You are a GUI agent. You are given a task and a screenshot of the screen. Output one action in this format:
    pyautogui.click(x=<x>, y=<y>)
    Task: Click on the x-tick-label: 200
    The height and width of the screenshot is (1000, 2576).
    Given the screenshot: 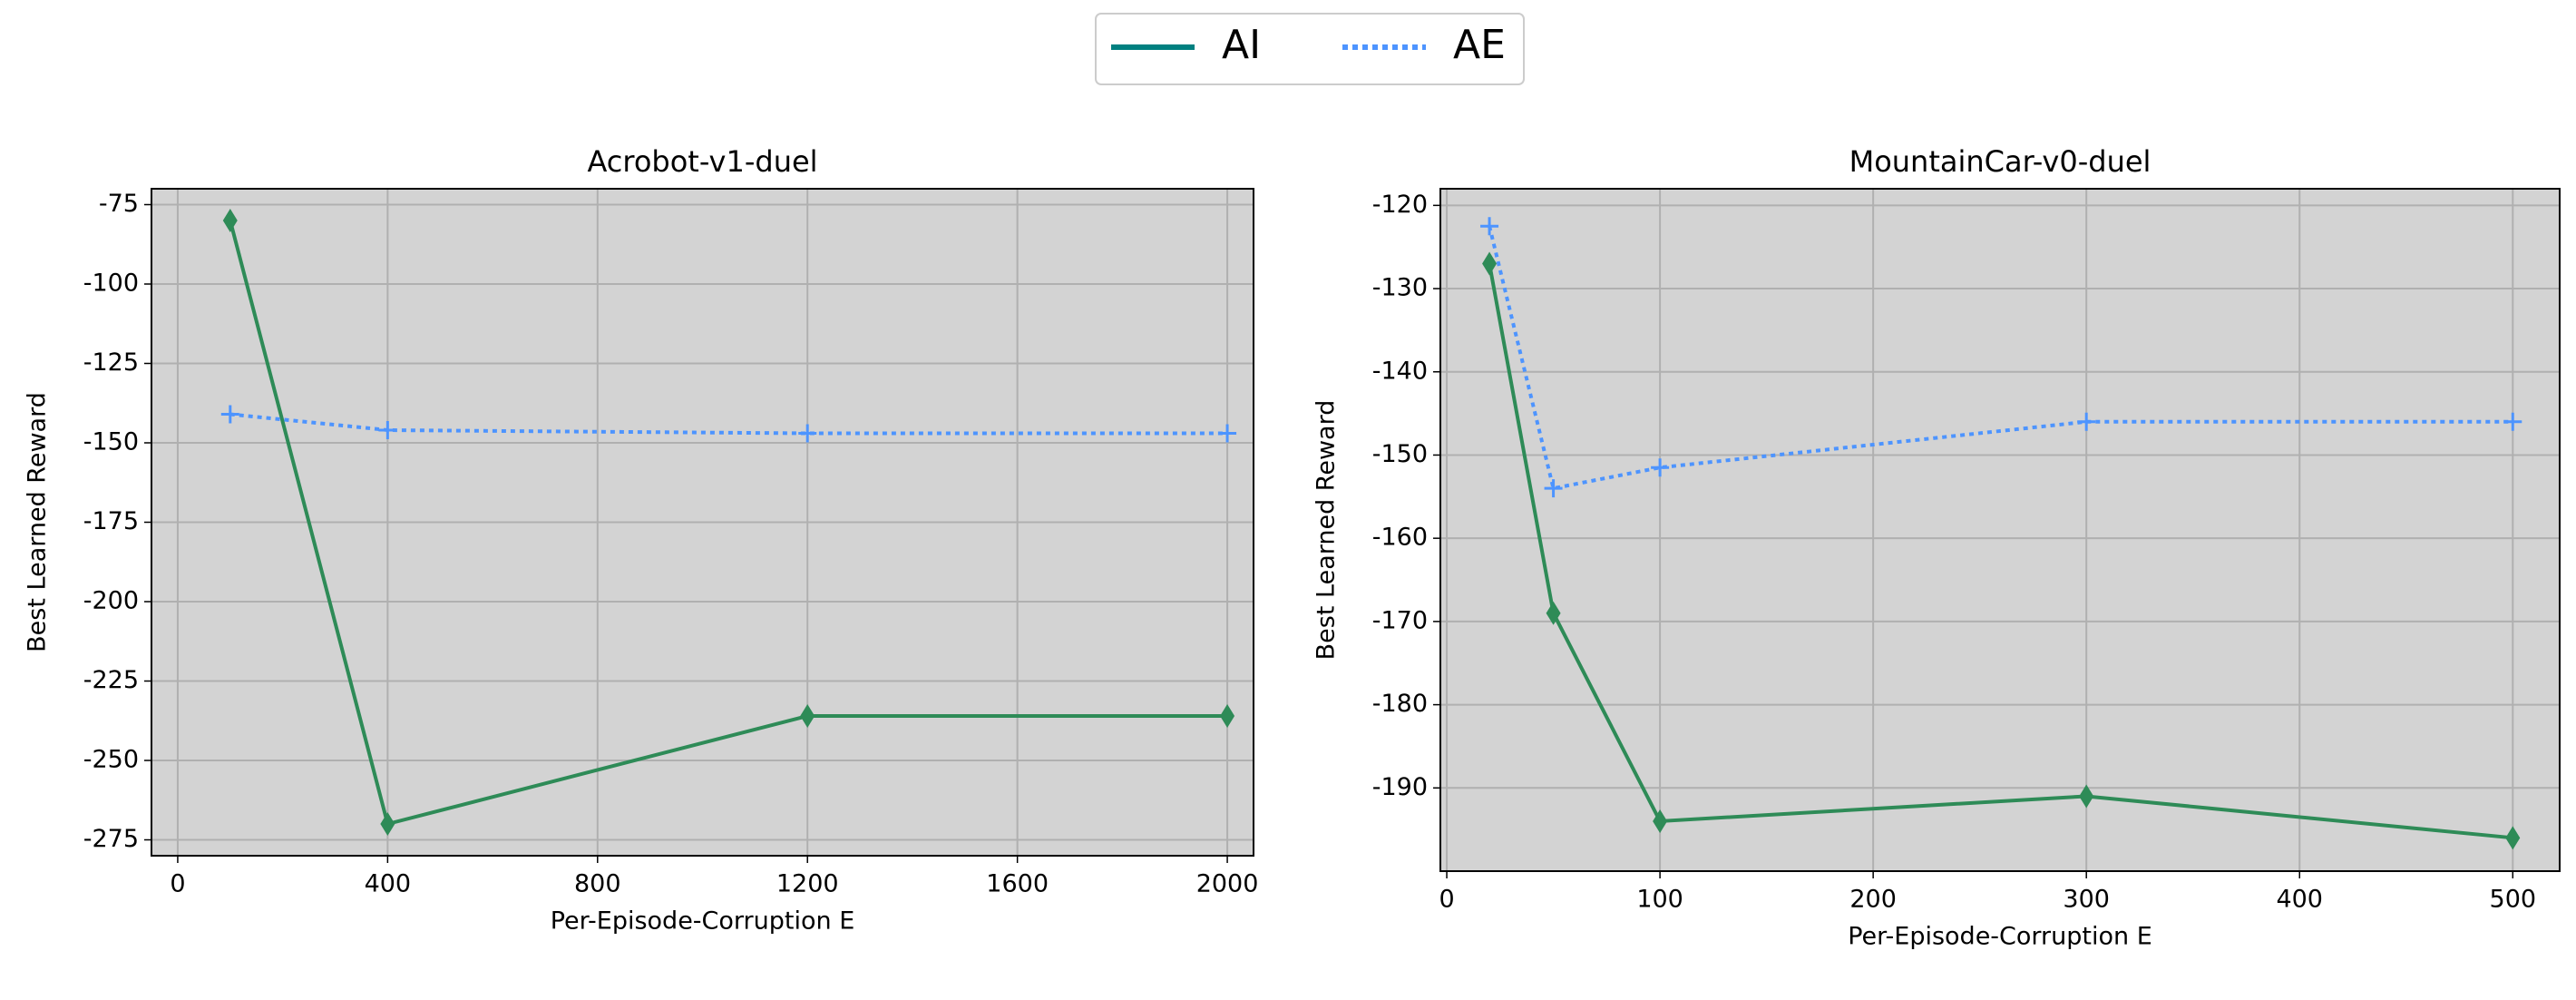 What is the action you would take?
    pyautogui.click(x=1873, y=900)
    